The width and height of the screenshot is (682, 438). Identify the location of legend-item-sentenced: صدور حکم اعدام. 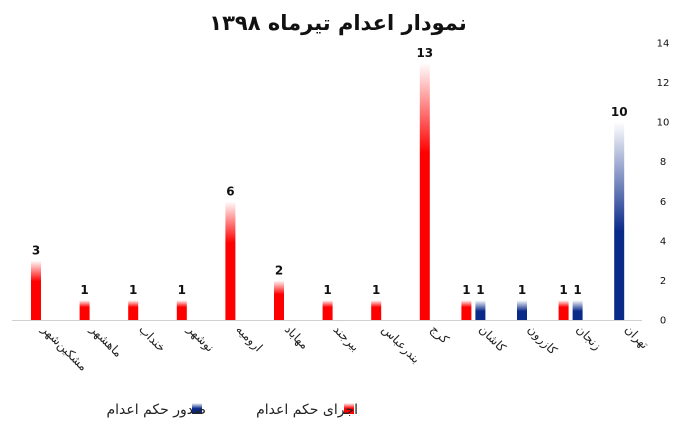
(156, 410).